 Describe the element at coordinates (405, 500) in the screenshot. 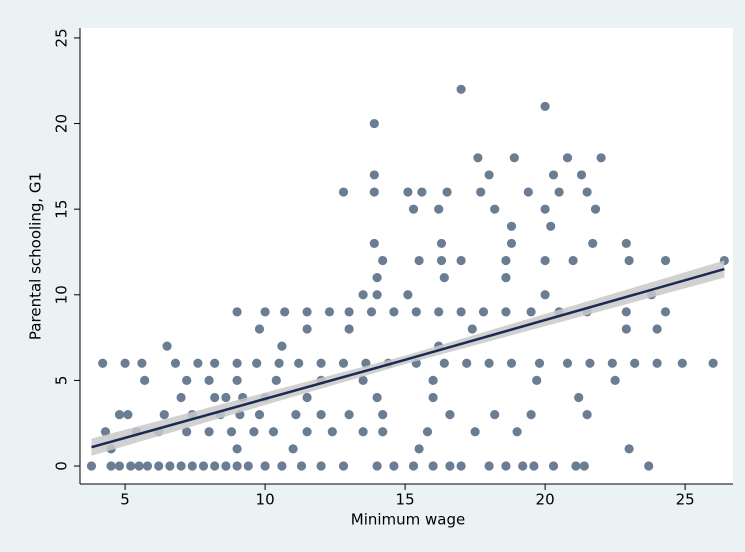

I see `x-tick-label: 15` at that location.